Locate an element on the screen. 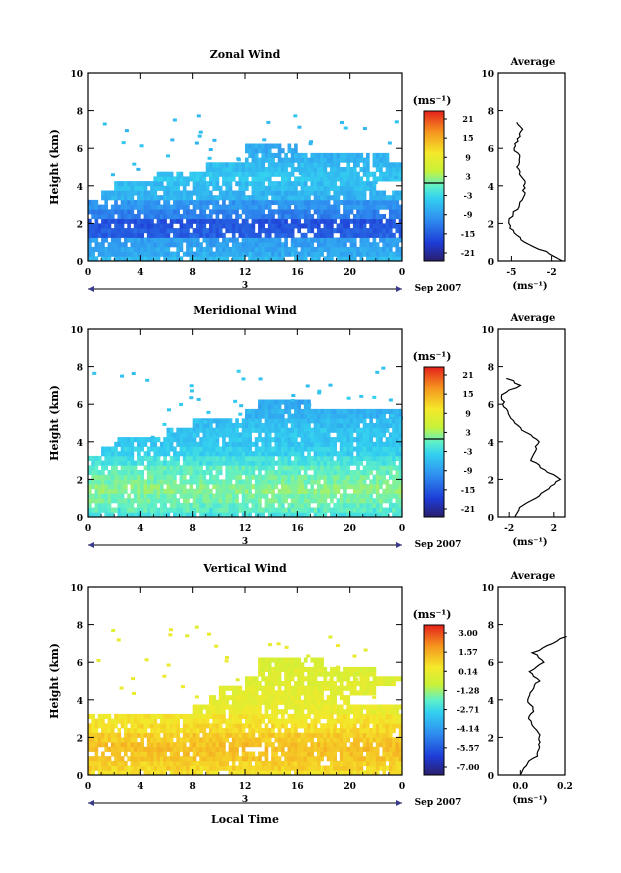 Image resolution: width=621 pixels, height=873 pixels. average-y-tick-label: 6 is located at coordinates (491, 406).